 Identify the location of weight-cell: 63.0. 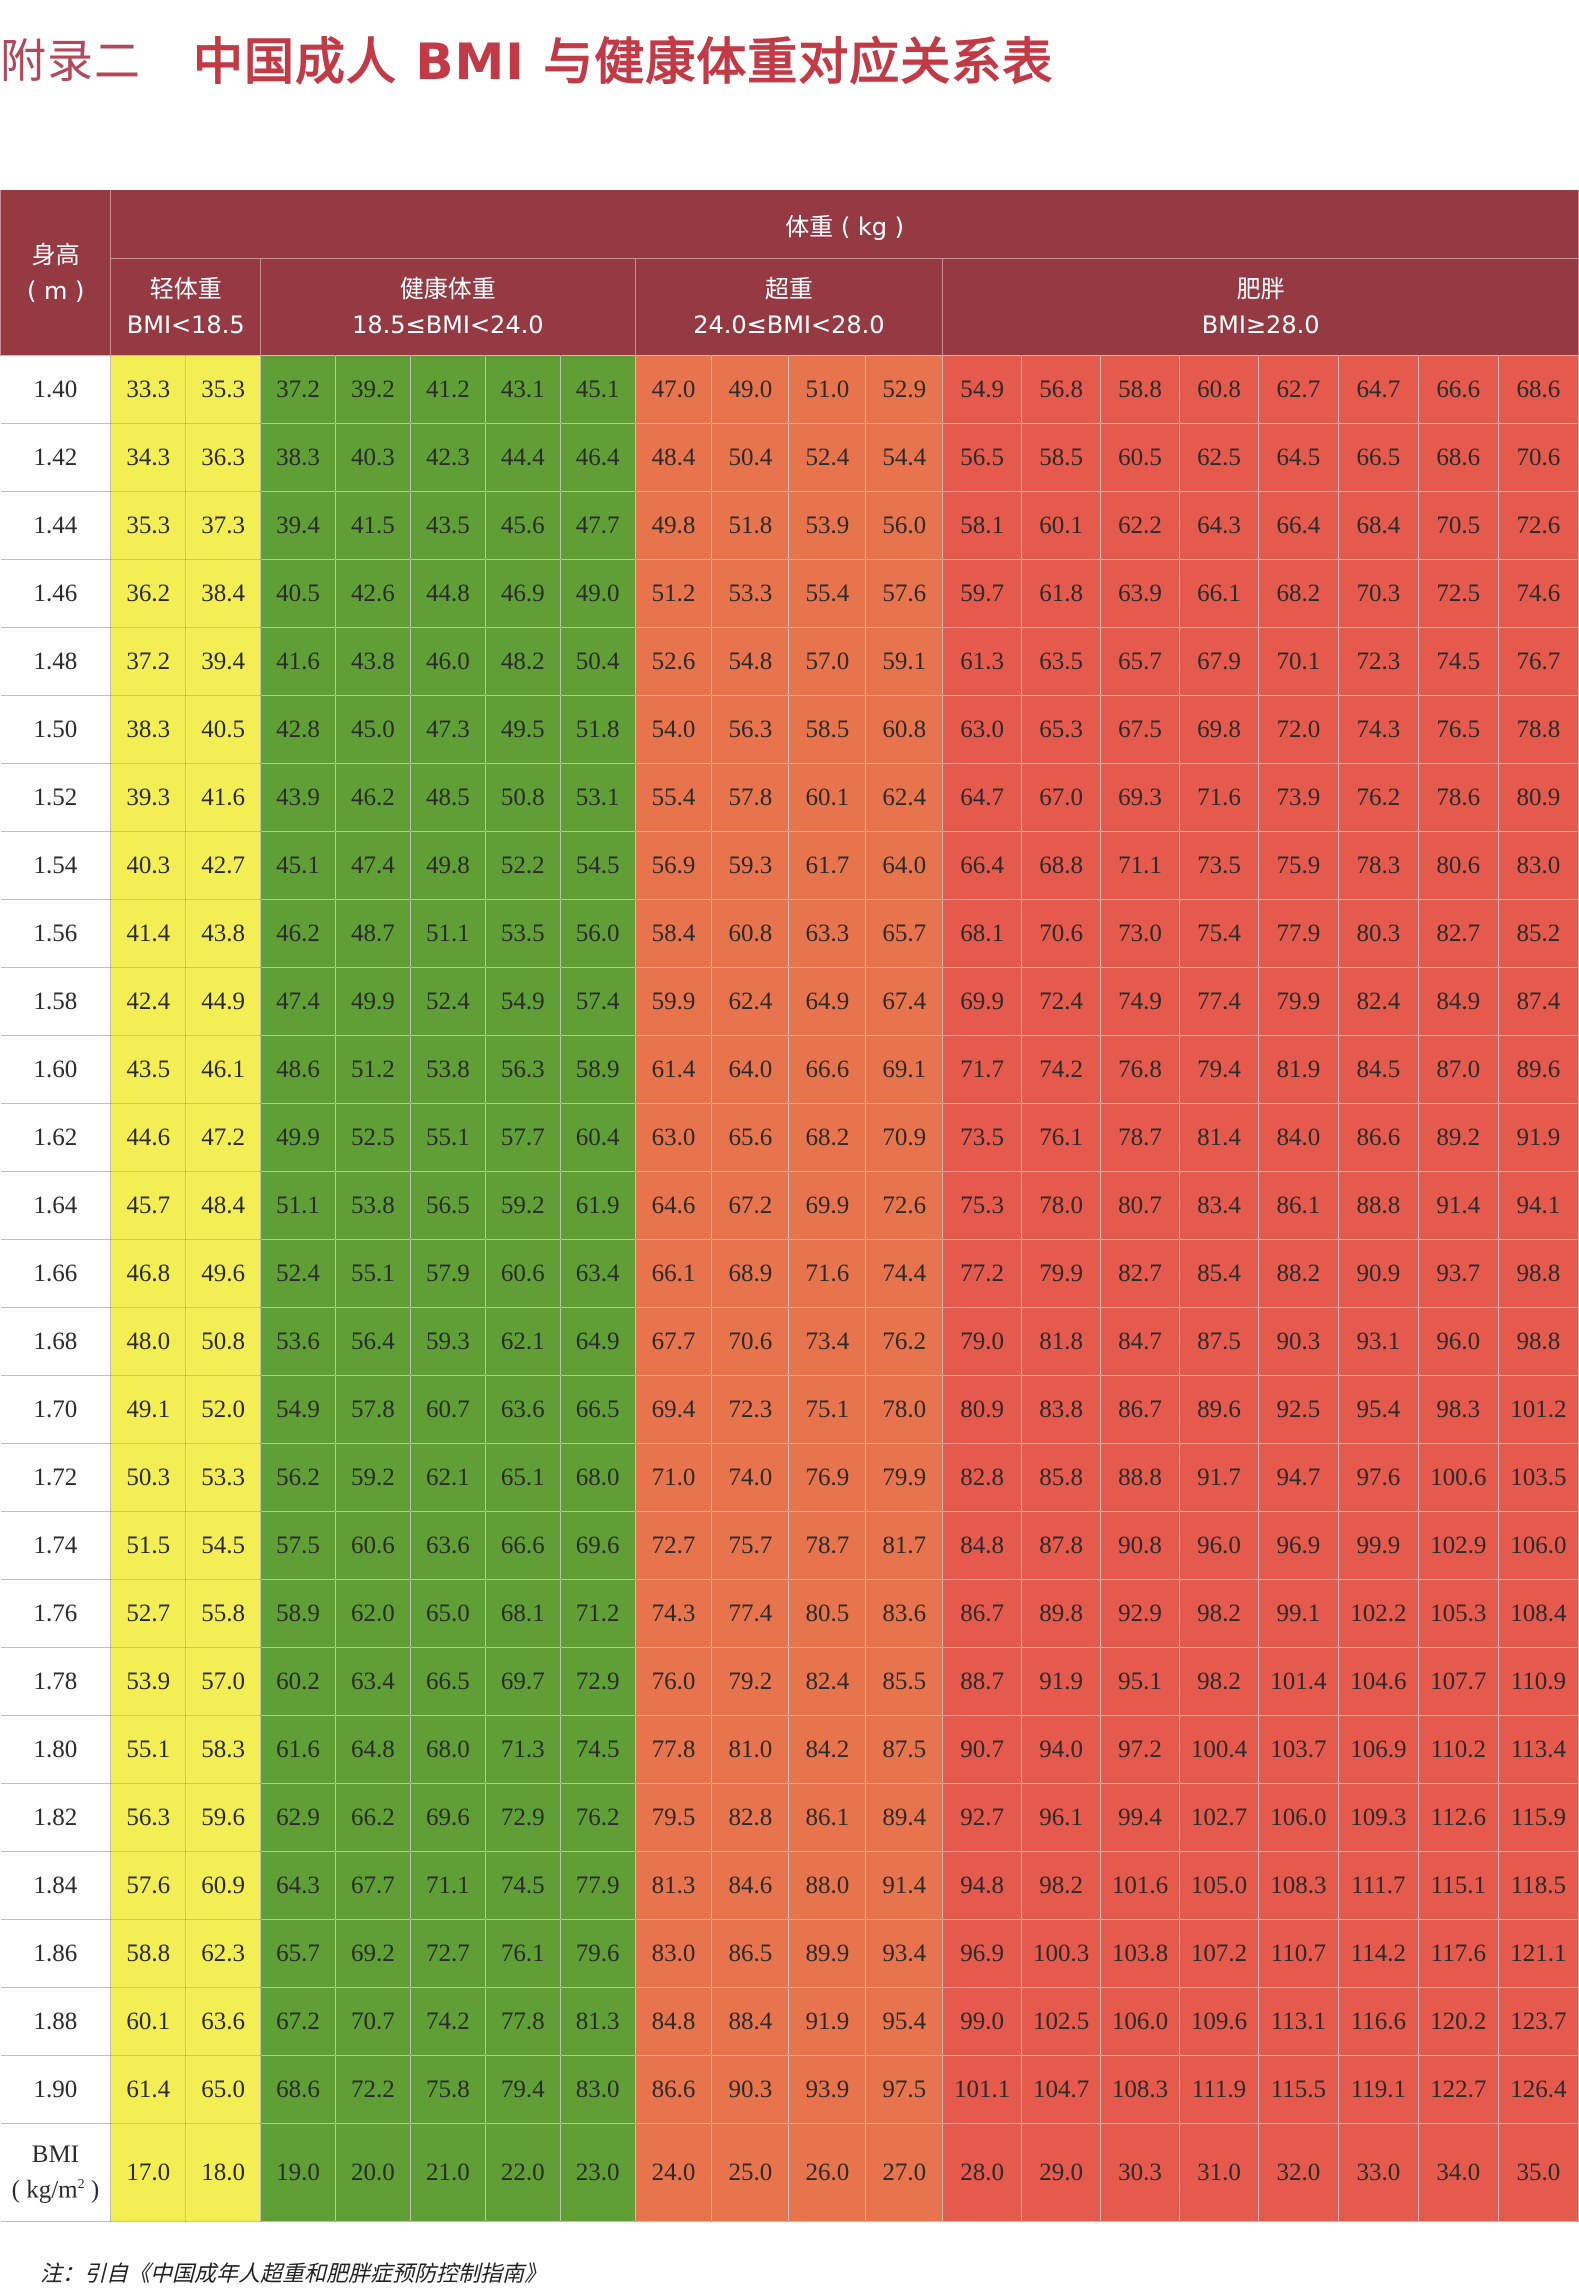
(673, 1137).